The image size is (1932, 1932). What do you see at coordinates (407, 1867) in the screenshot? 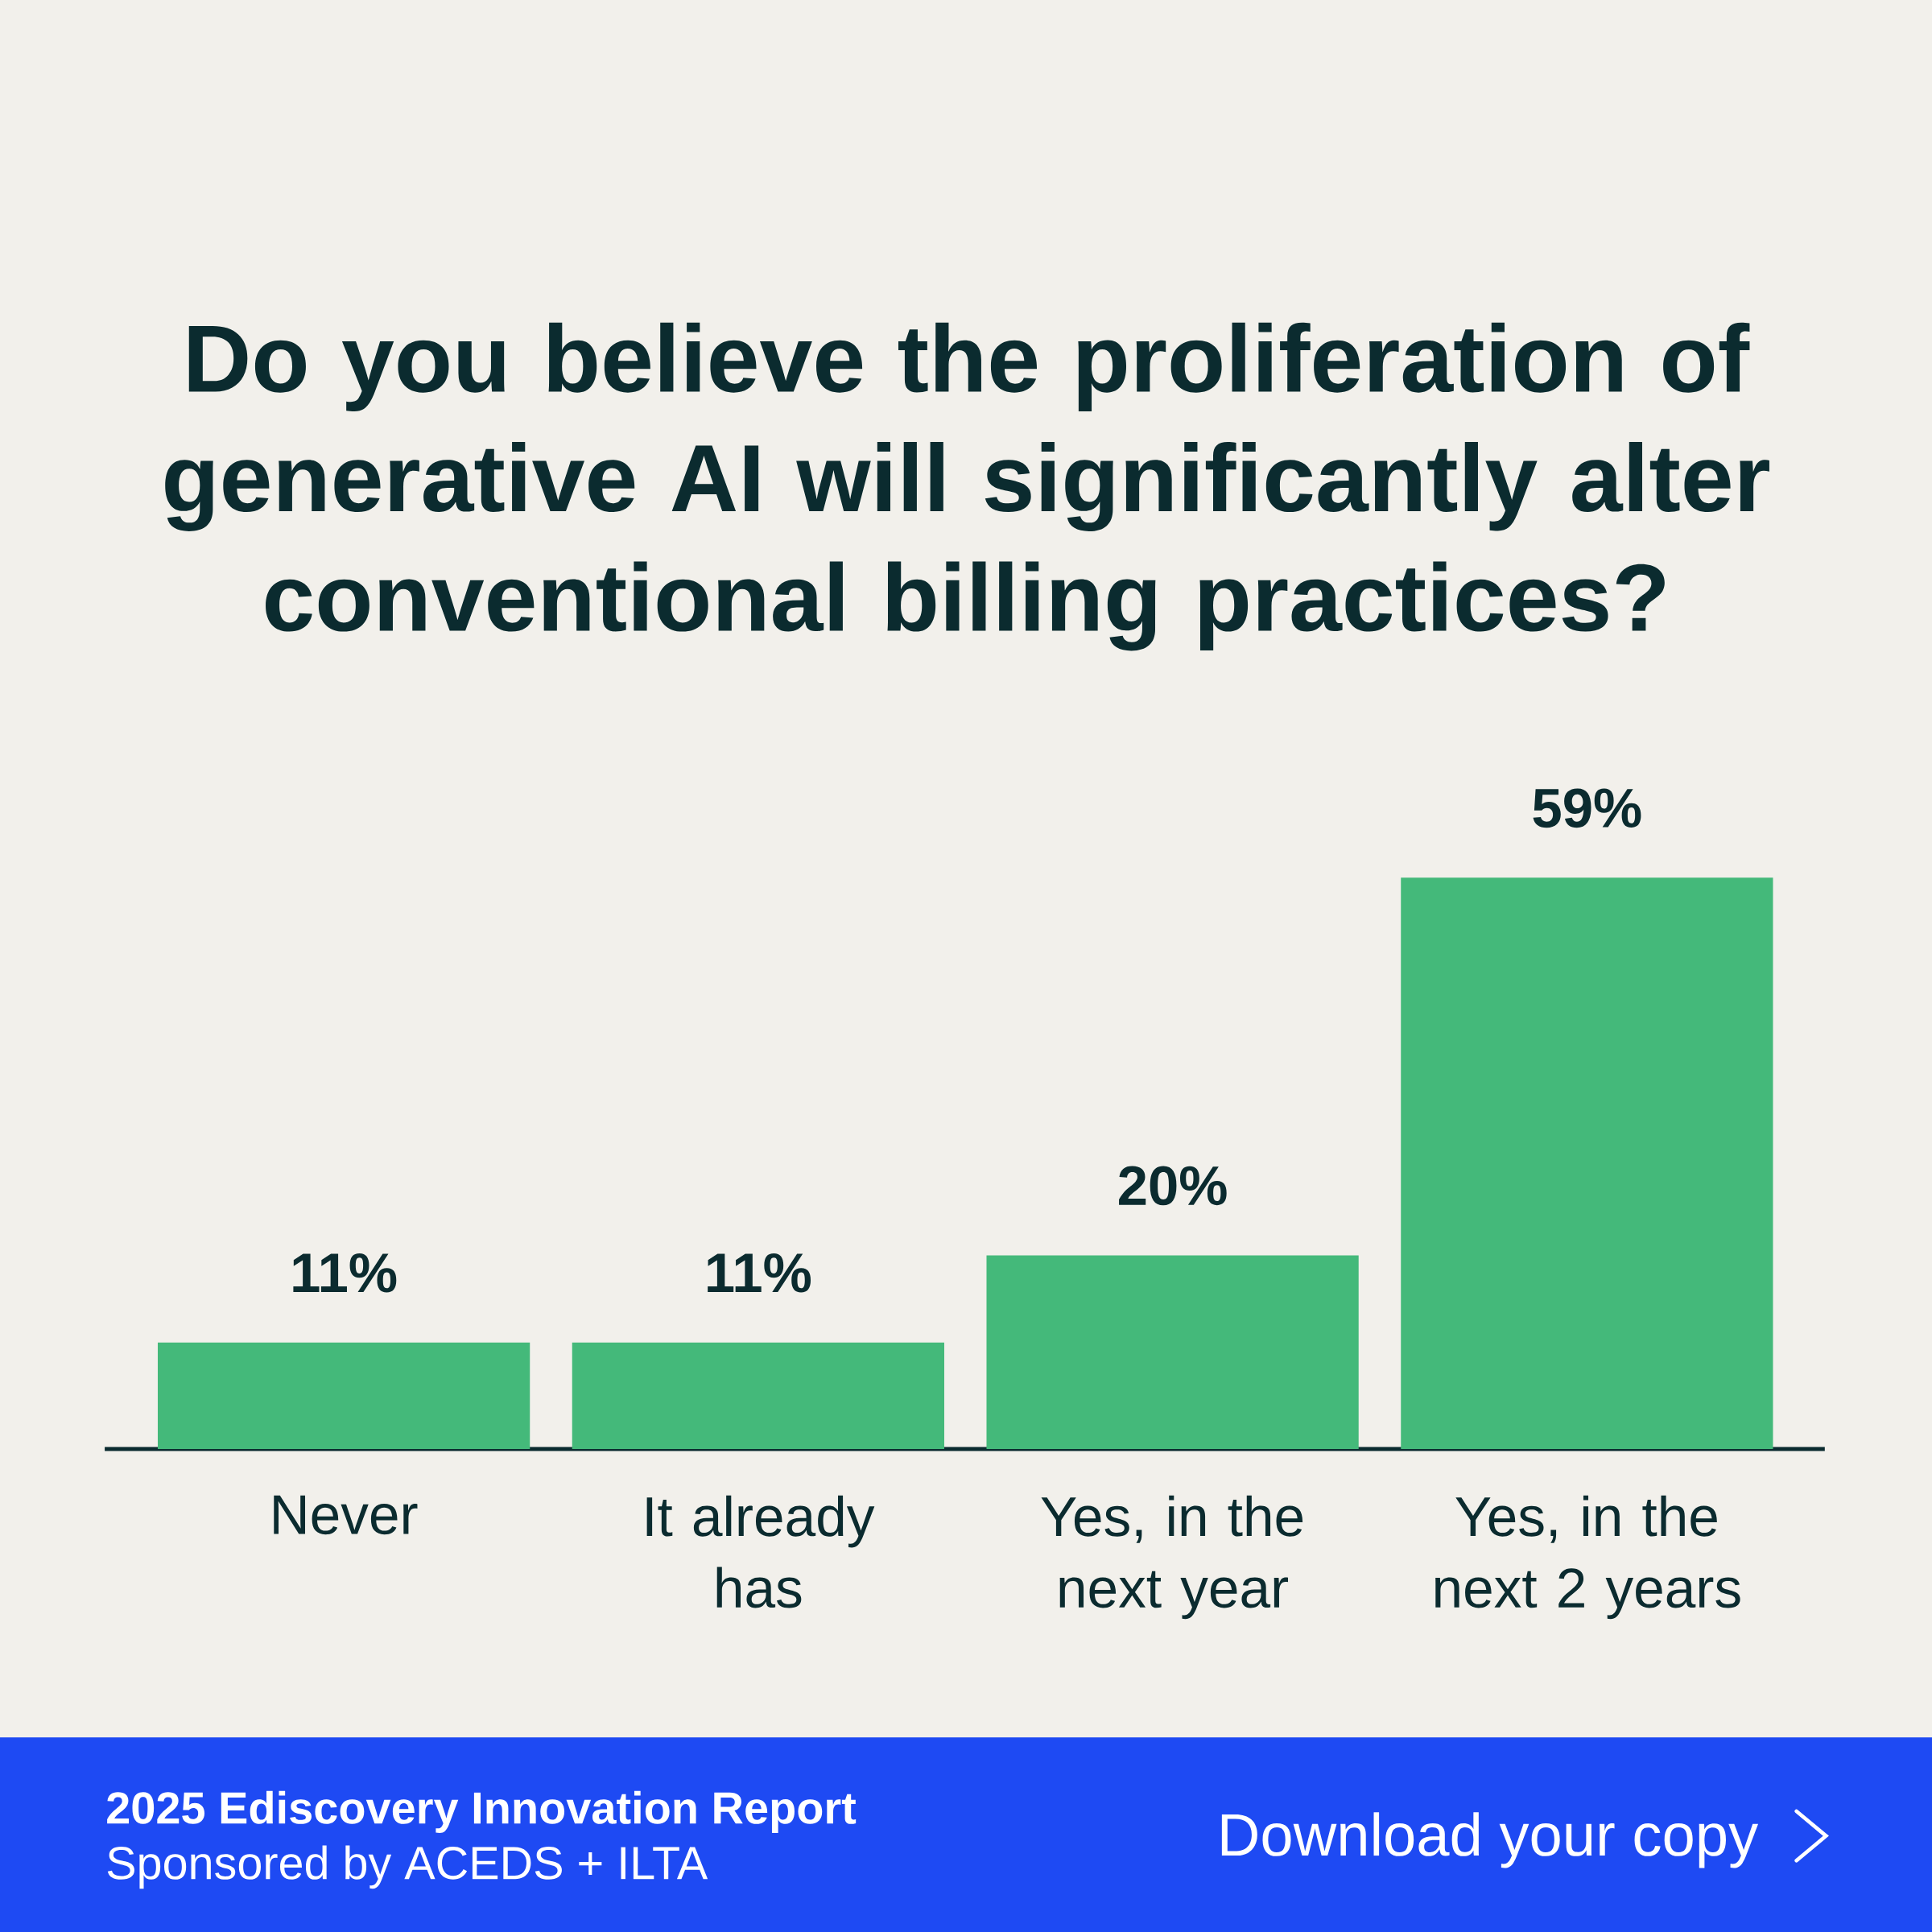
I see `text: Sponsored by ACEDS + ILTA` at bounding box center [407, 1867].